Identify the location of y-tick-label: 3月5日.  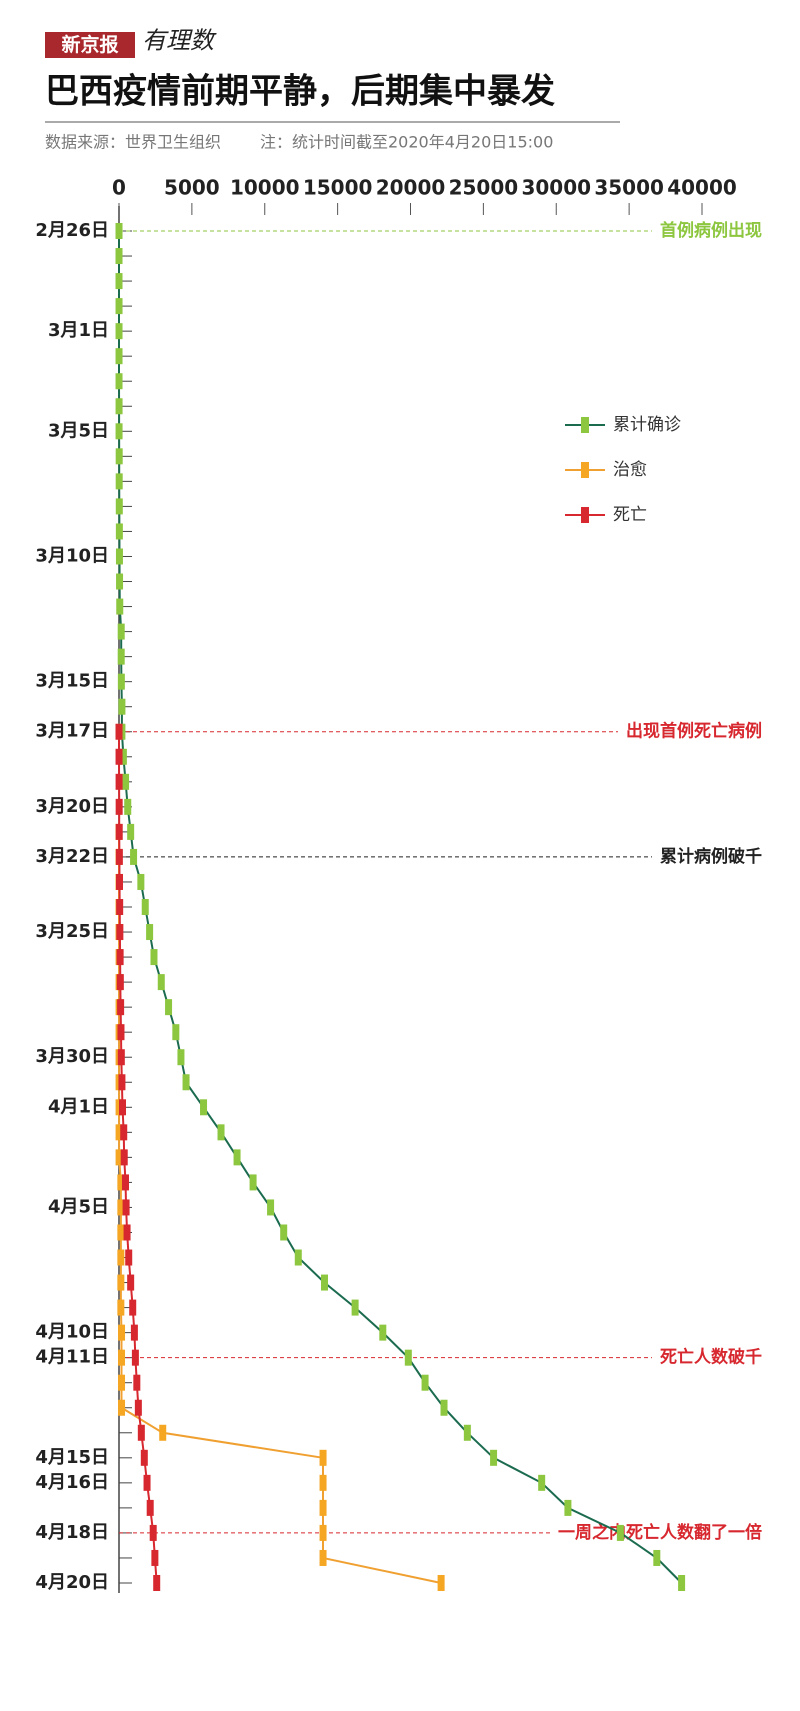
(78, 430).